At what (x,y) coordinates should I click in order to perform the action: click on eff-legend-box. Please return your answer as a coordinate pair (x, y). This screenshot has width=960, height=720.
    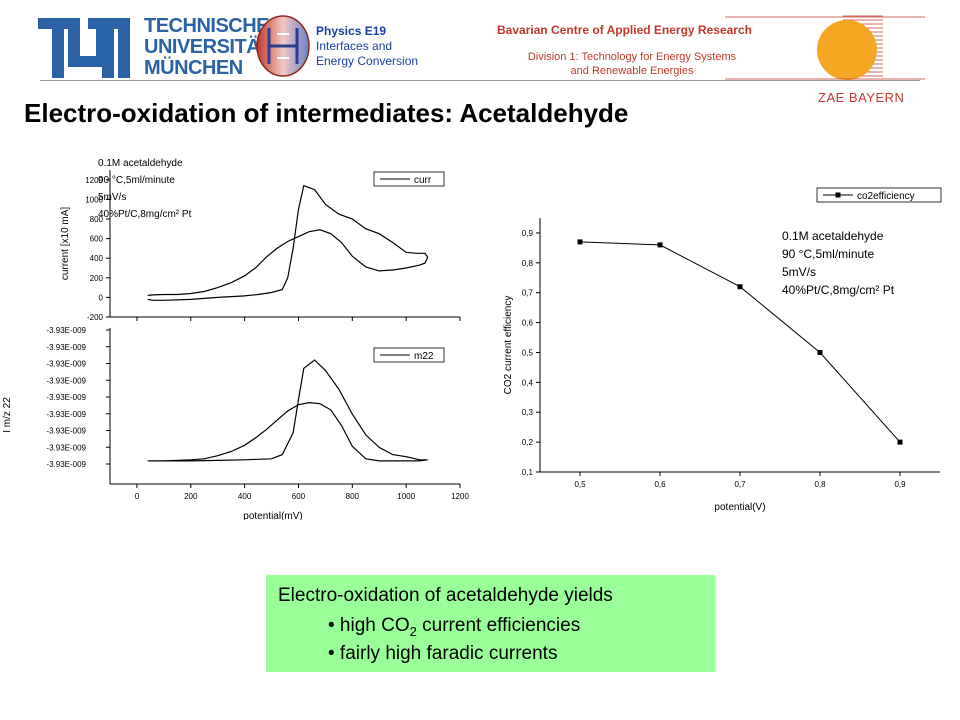
    Looking at the image, I should click on (879, 195).